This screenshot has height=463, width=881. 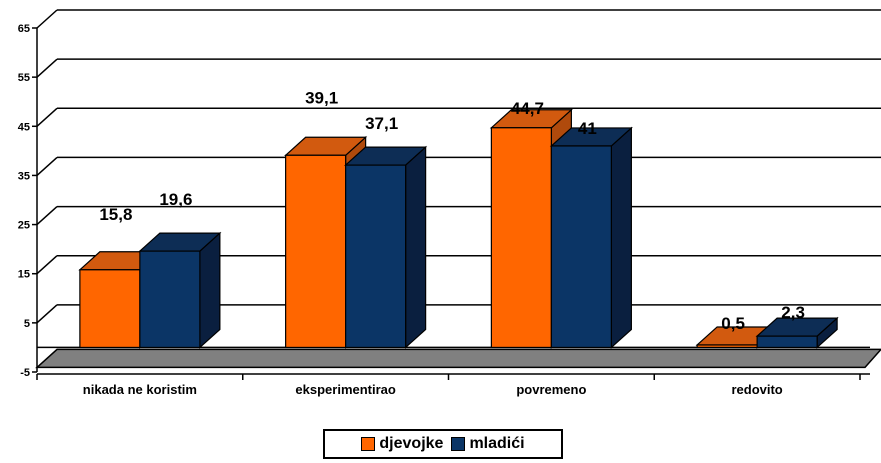 I want to click on legend-item-girls: djevojke, so click(x=402, y=444).